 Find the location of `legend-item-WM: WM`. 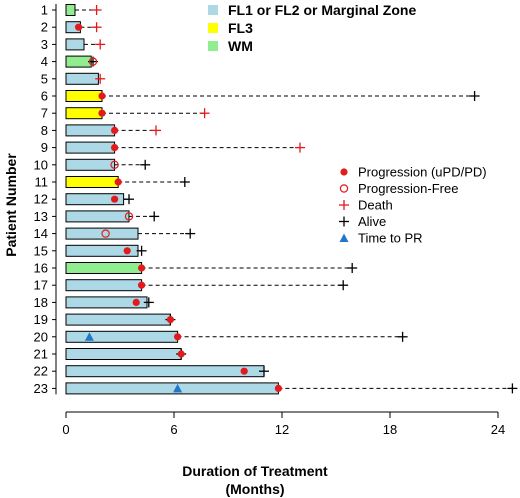

legend-item-WM: WM is located at coordinates (230, 46).